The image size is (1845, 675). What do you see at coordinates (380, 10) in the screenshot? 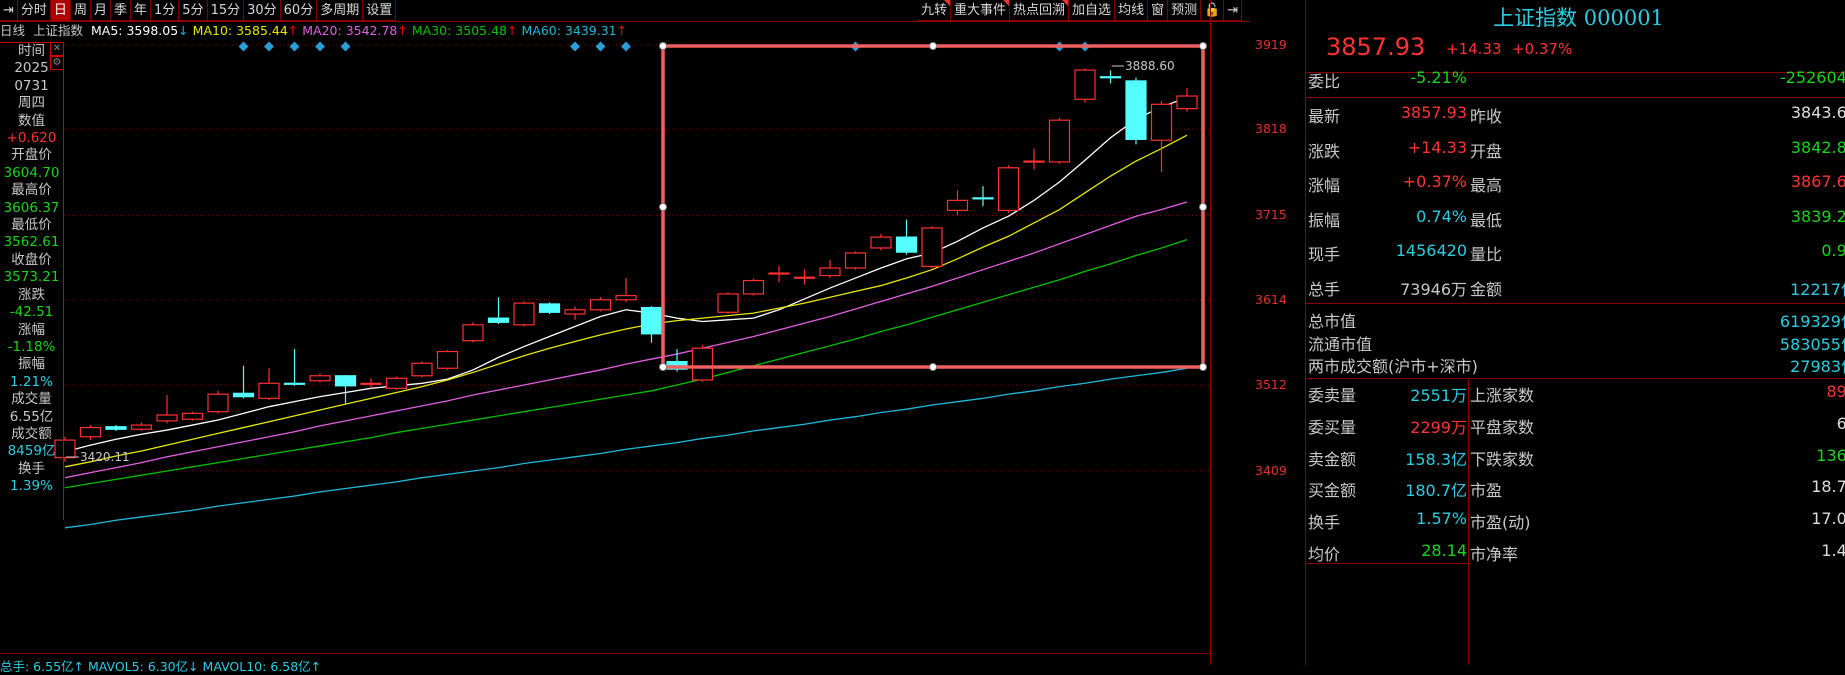
I see `period-tab-13: 设置` at bounding box center [380, 10].